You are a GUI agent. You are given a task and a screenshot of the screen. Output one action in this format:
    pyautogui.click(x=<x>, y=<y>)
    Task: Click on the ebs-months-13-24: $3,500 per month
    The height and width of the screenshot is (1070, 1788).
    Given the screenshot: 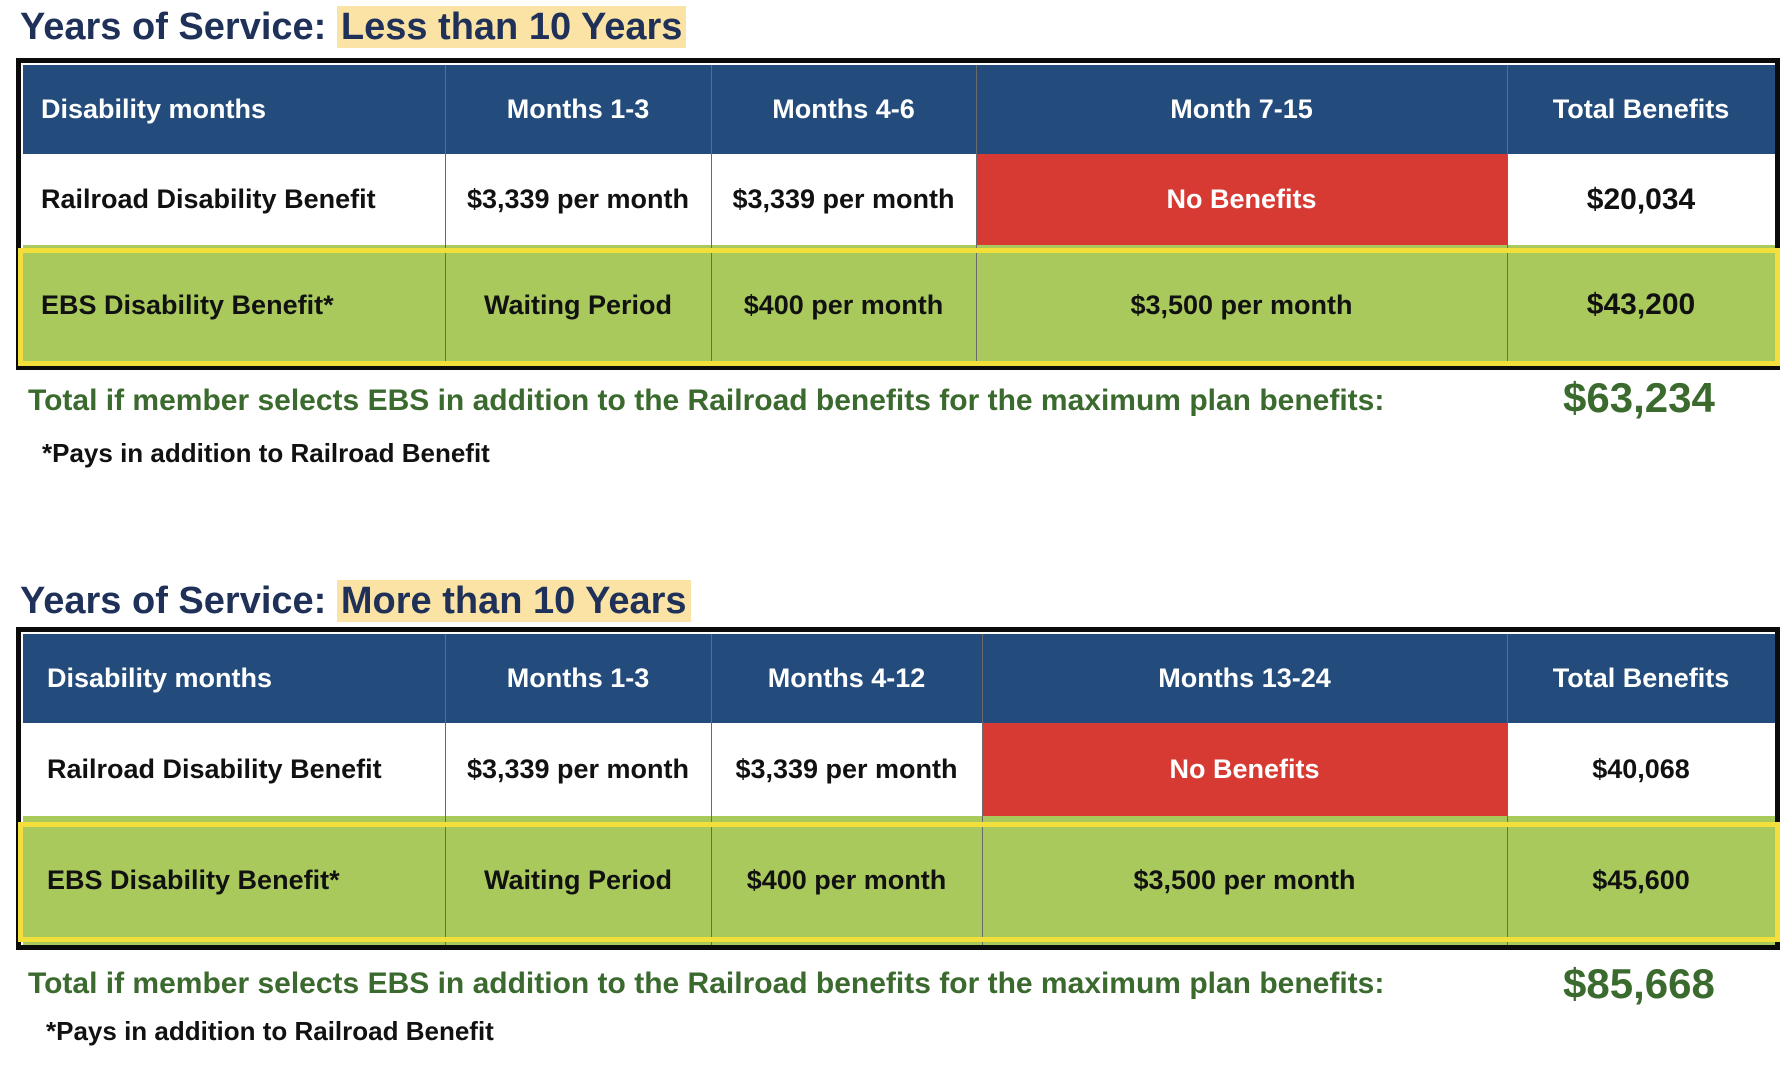 What is the action you would take?
    pyautogui.click(x=1244, y=880)
    